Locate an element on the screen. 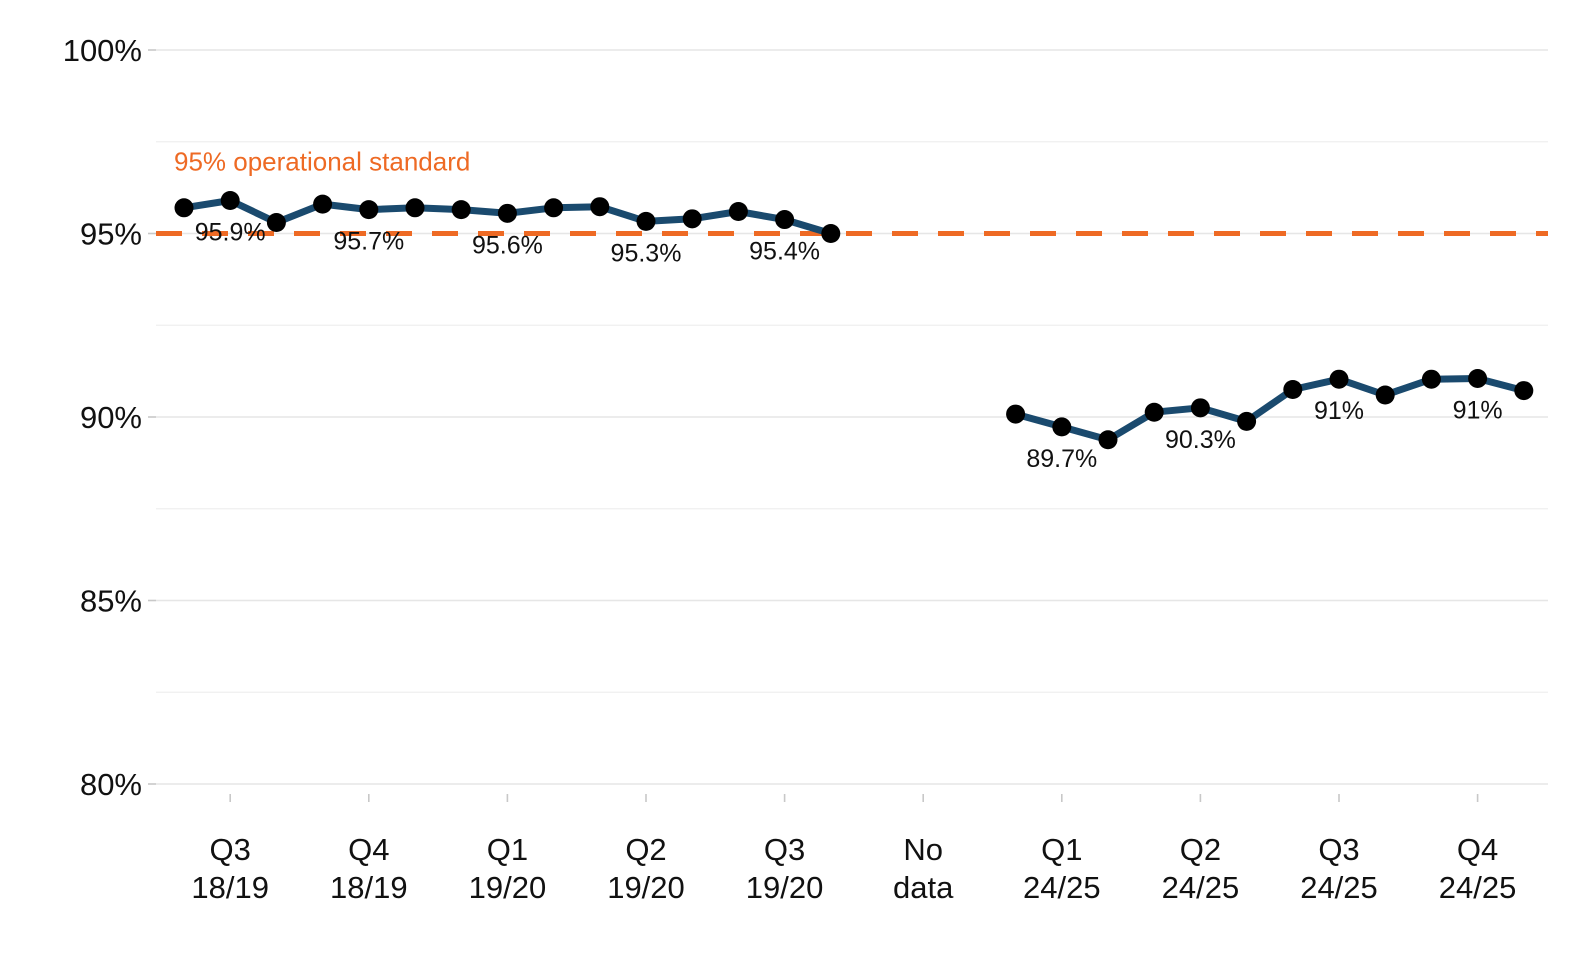 The image size is (1574, 960). x-tick-label: Q3 24/25 is located at coordinates (1339, 868).